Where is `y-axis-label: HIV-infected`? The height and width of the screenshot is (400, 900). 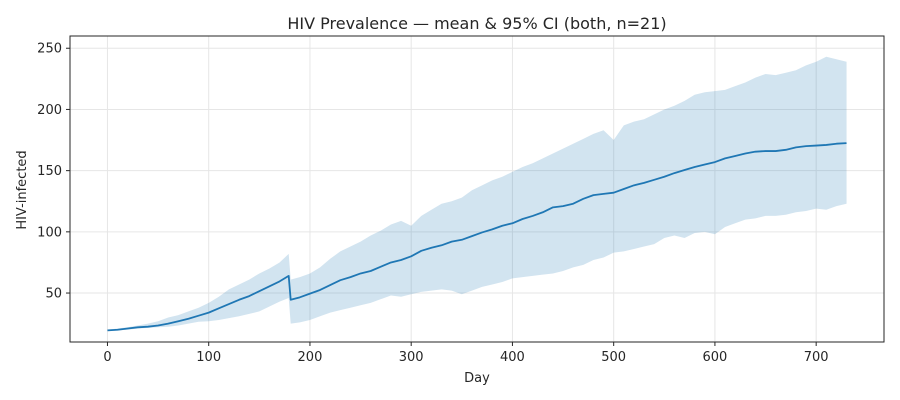 y-axis-label: HIV-infected is located at coordinates (22, 189).